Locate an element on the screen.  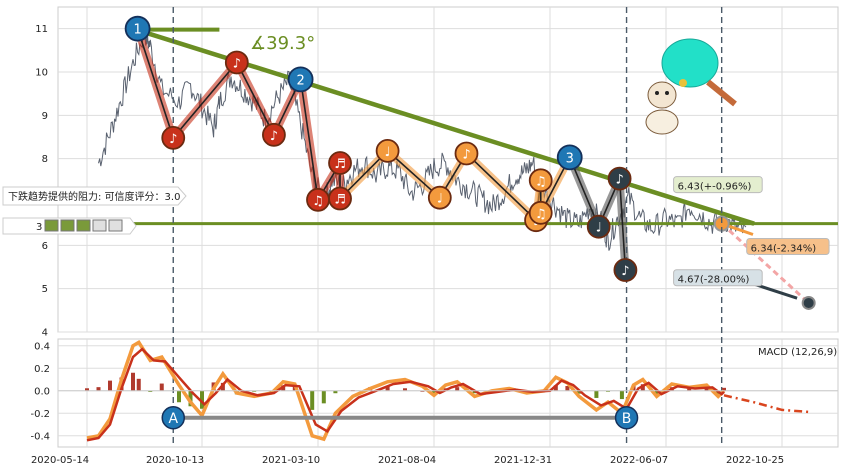
fan-handle-icon is located at coordinates (721, 93).